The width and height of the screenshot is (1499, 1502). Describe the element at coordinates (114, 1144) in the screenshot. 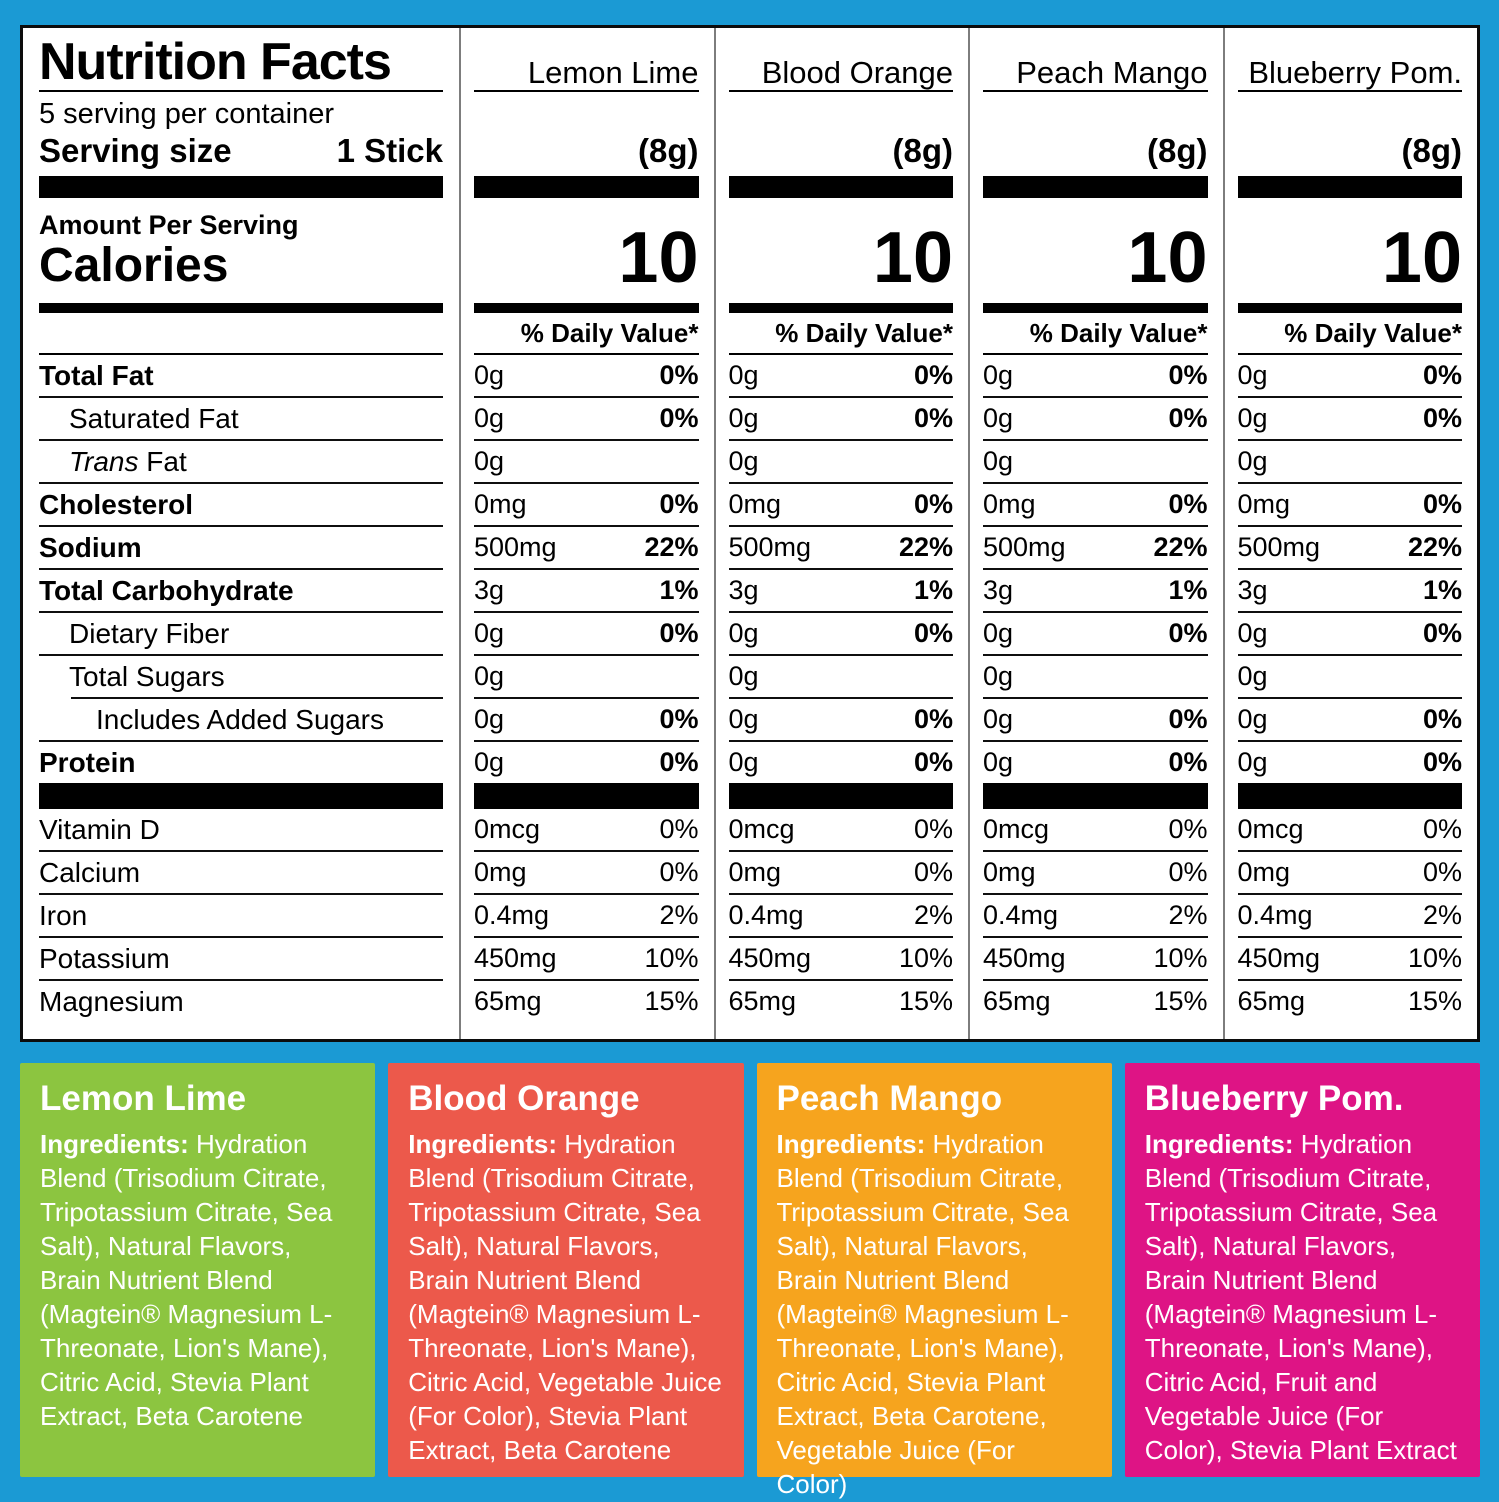

I see `ingredients-label: Ingredients:` at that location.